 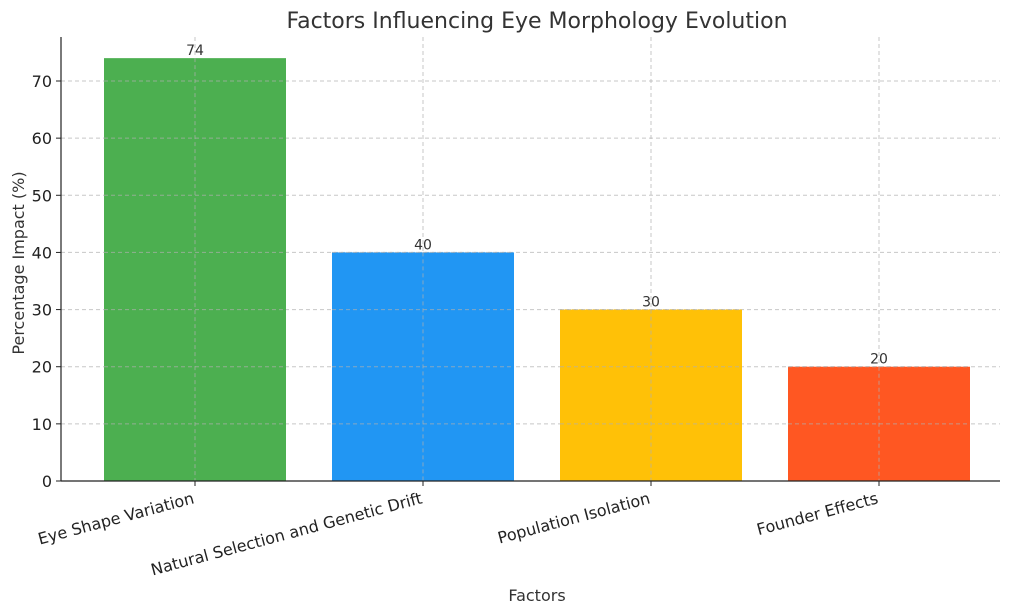 I want to click on x-tick-label: Population Isolation, so click(x=574, y=518).